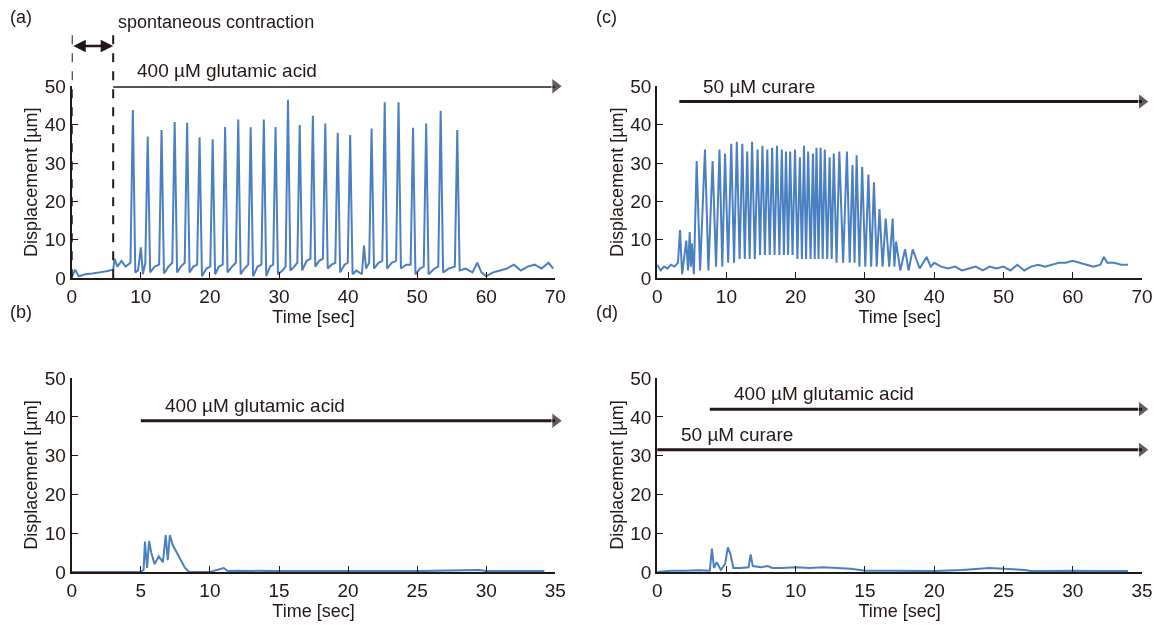  Describe the element at coordinates (216, 22) in the screenshot. I see `ref-line-label: spontaneous contraction` at that location.